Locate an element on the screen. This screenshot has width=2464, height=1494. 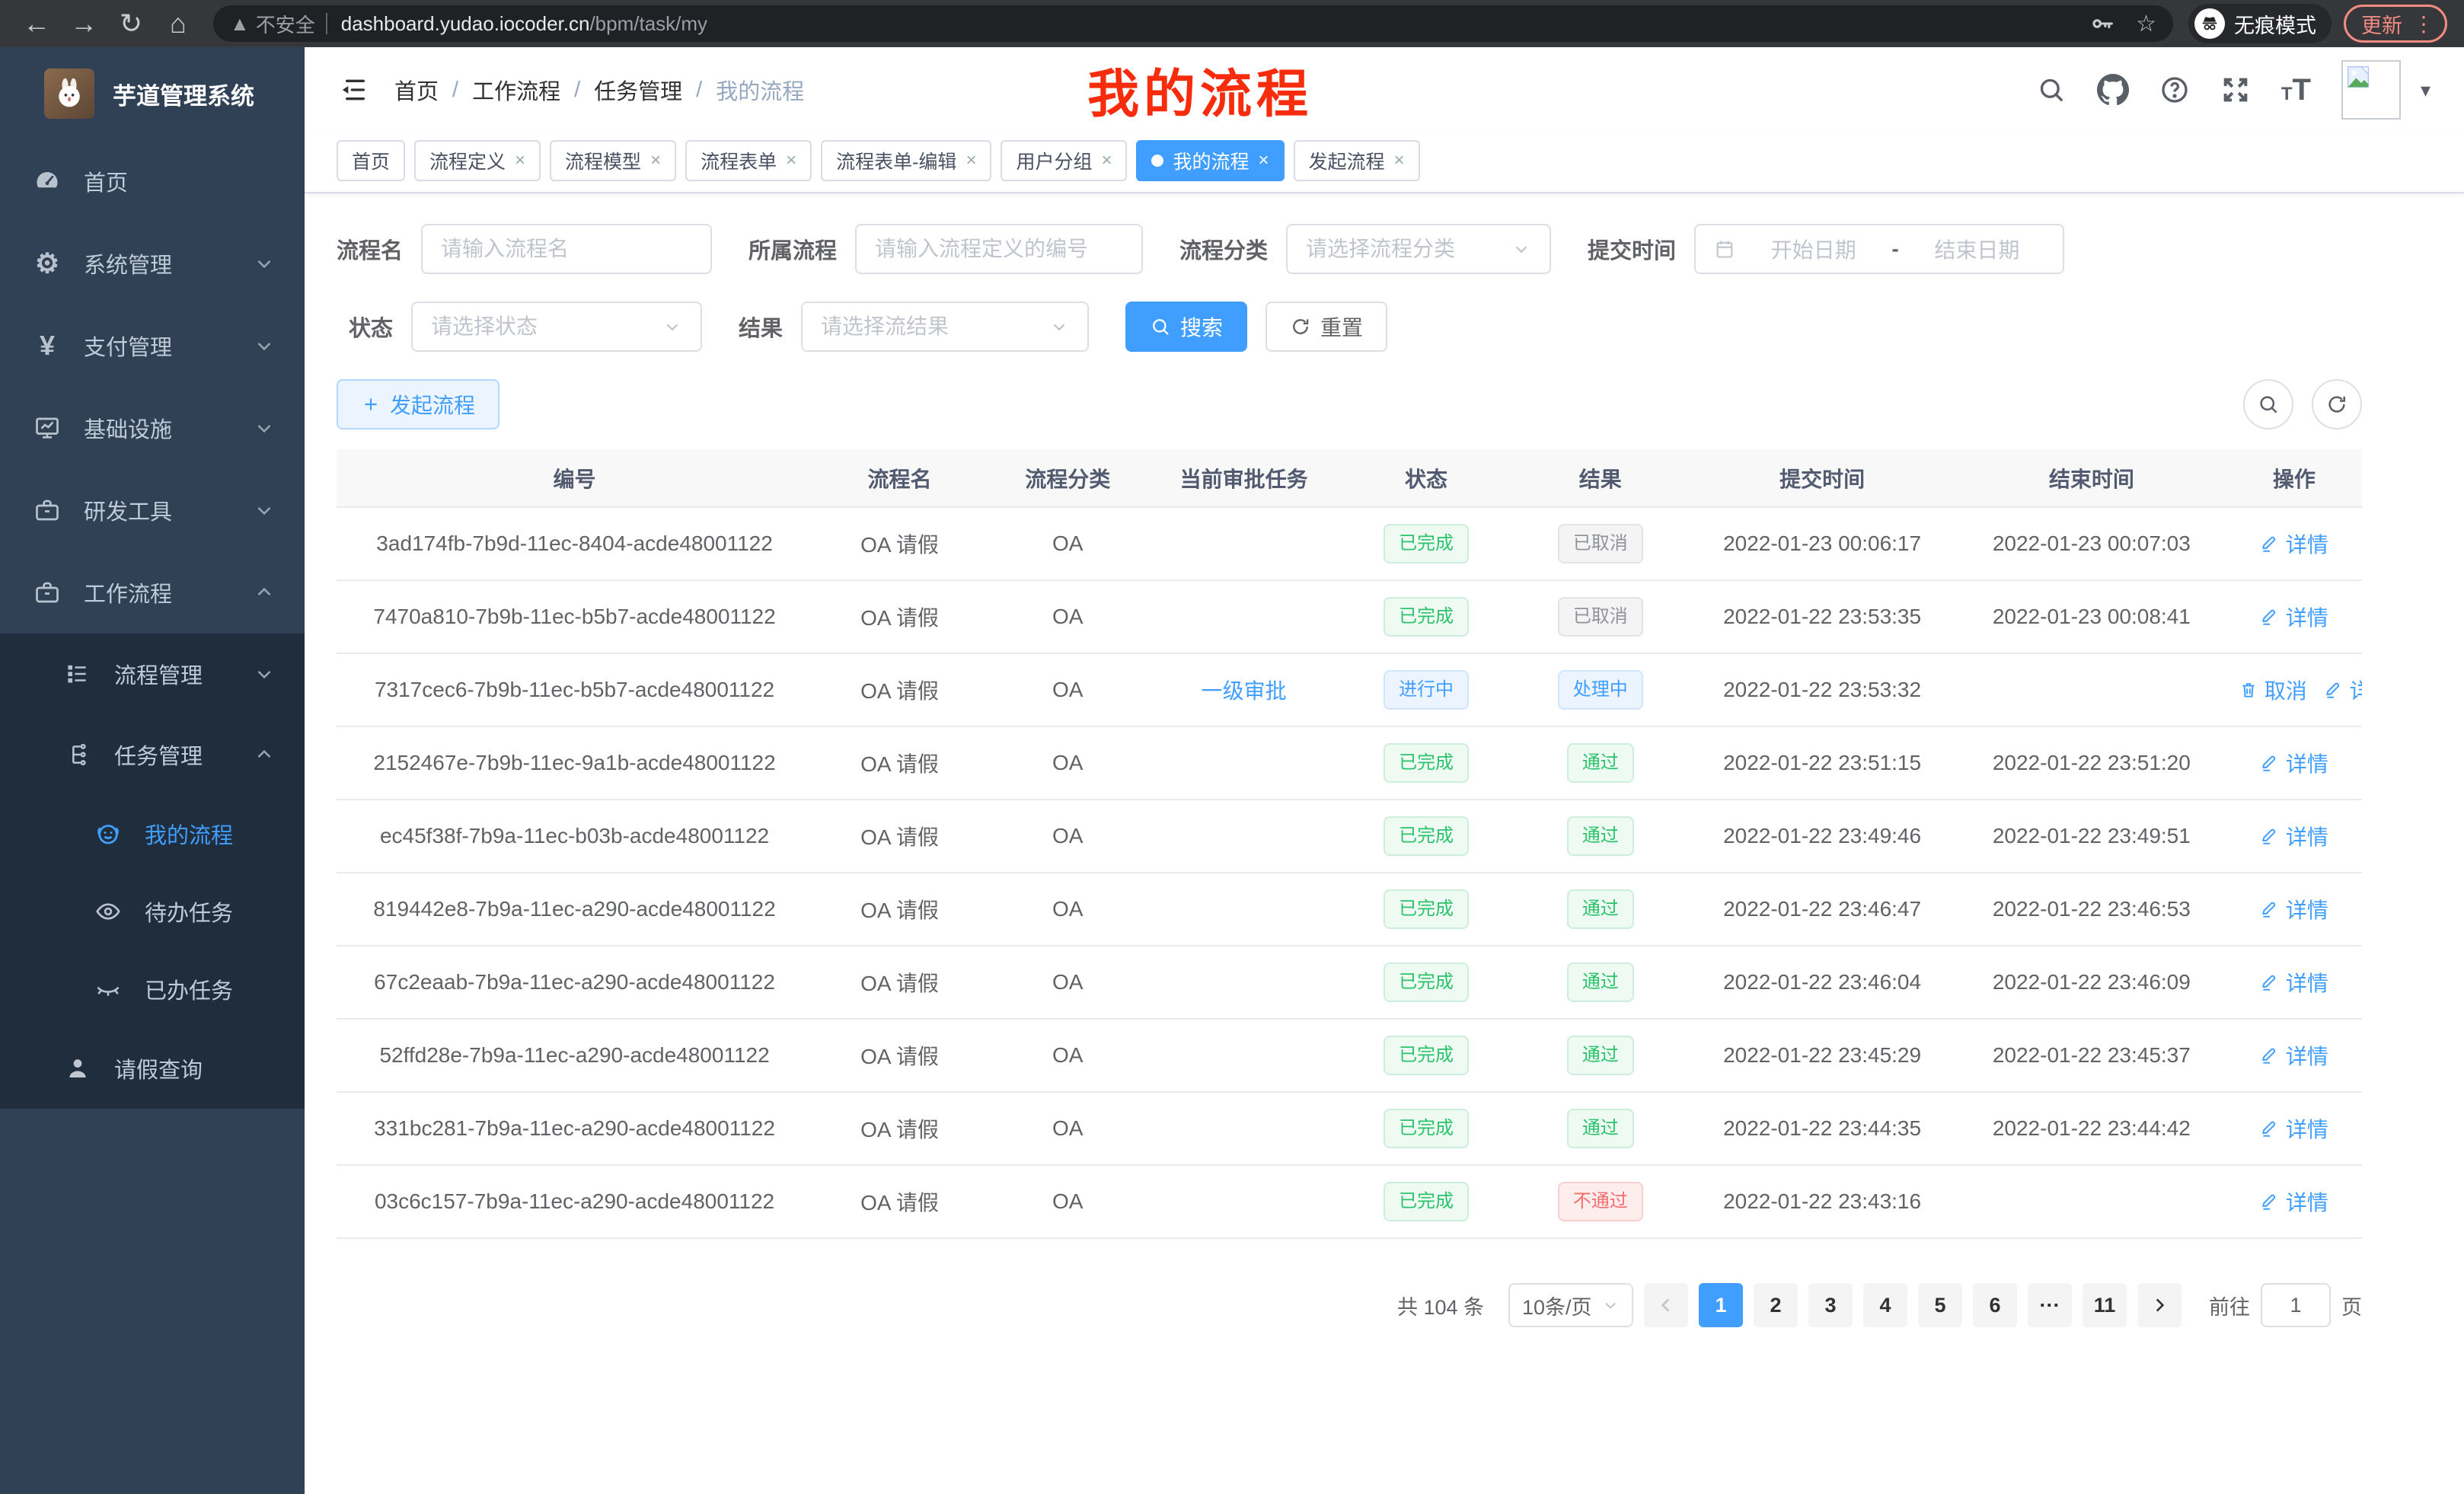
current-task-link: 一级审批 is located at coordinates (1243, 690).